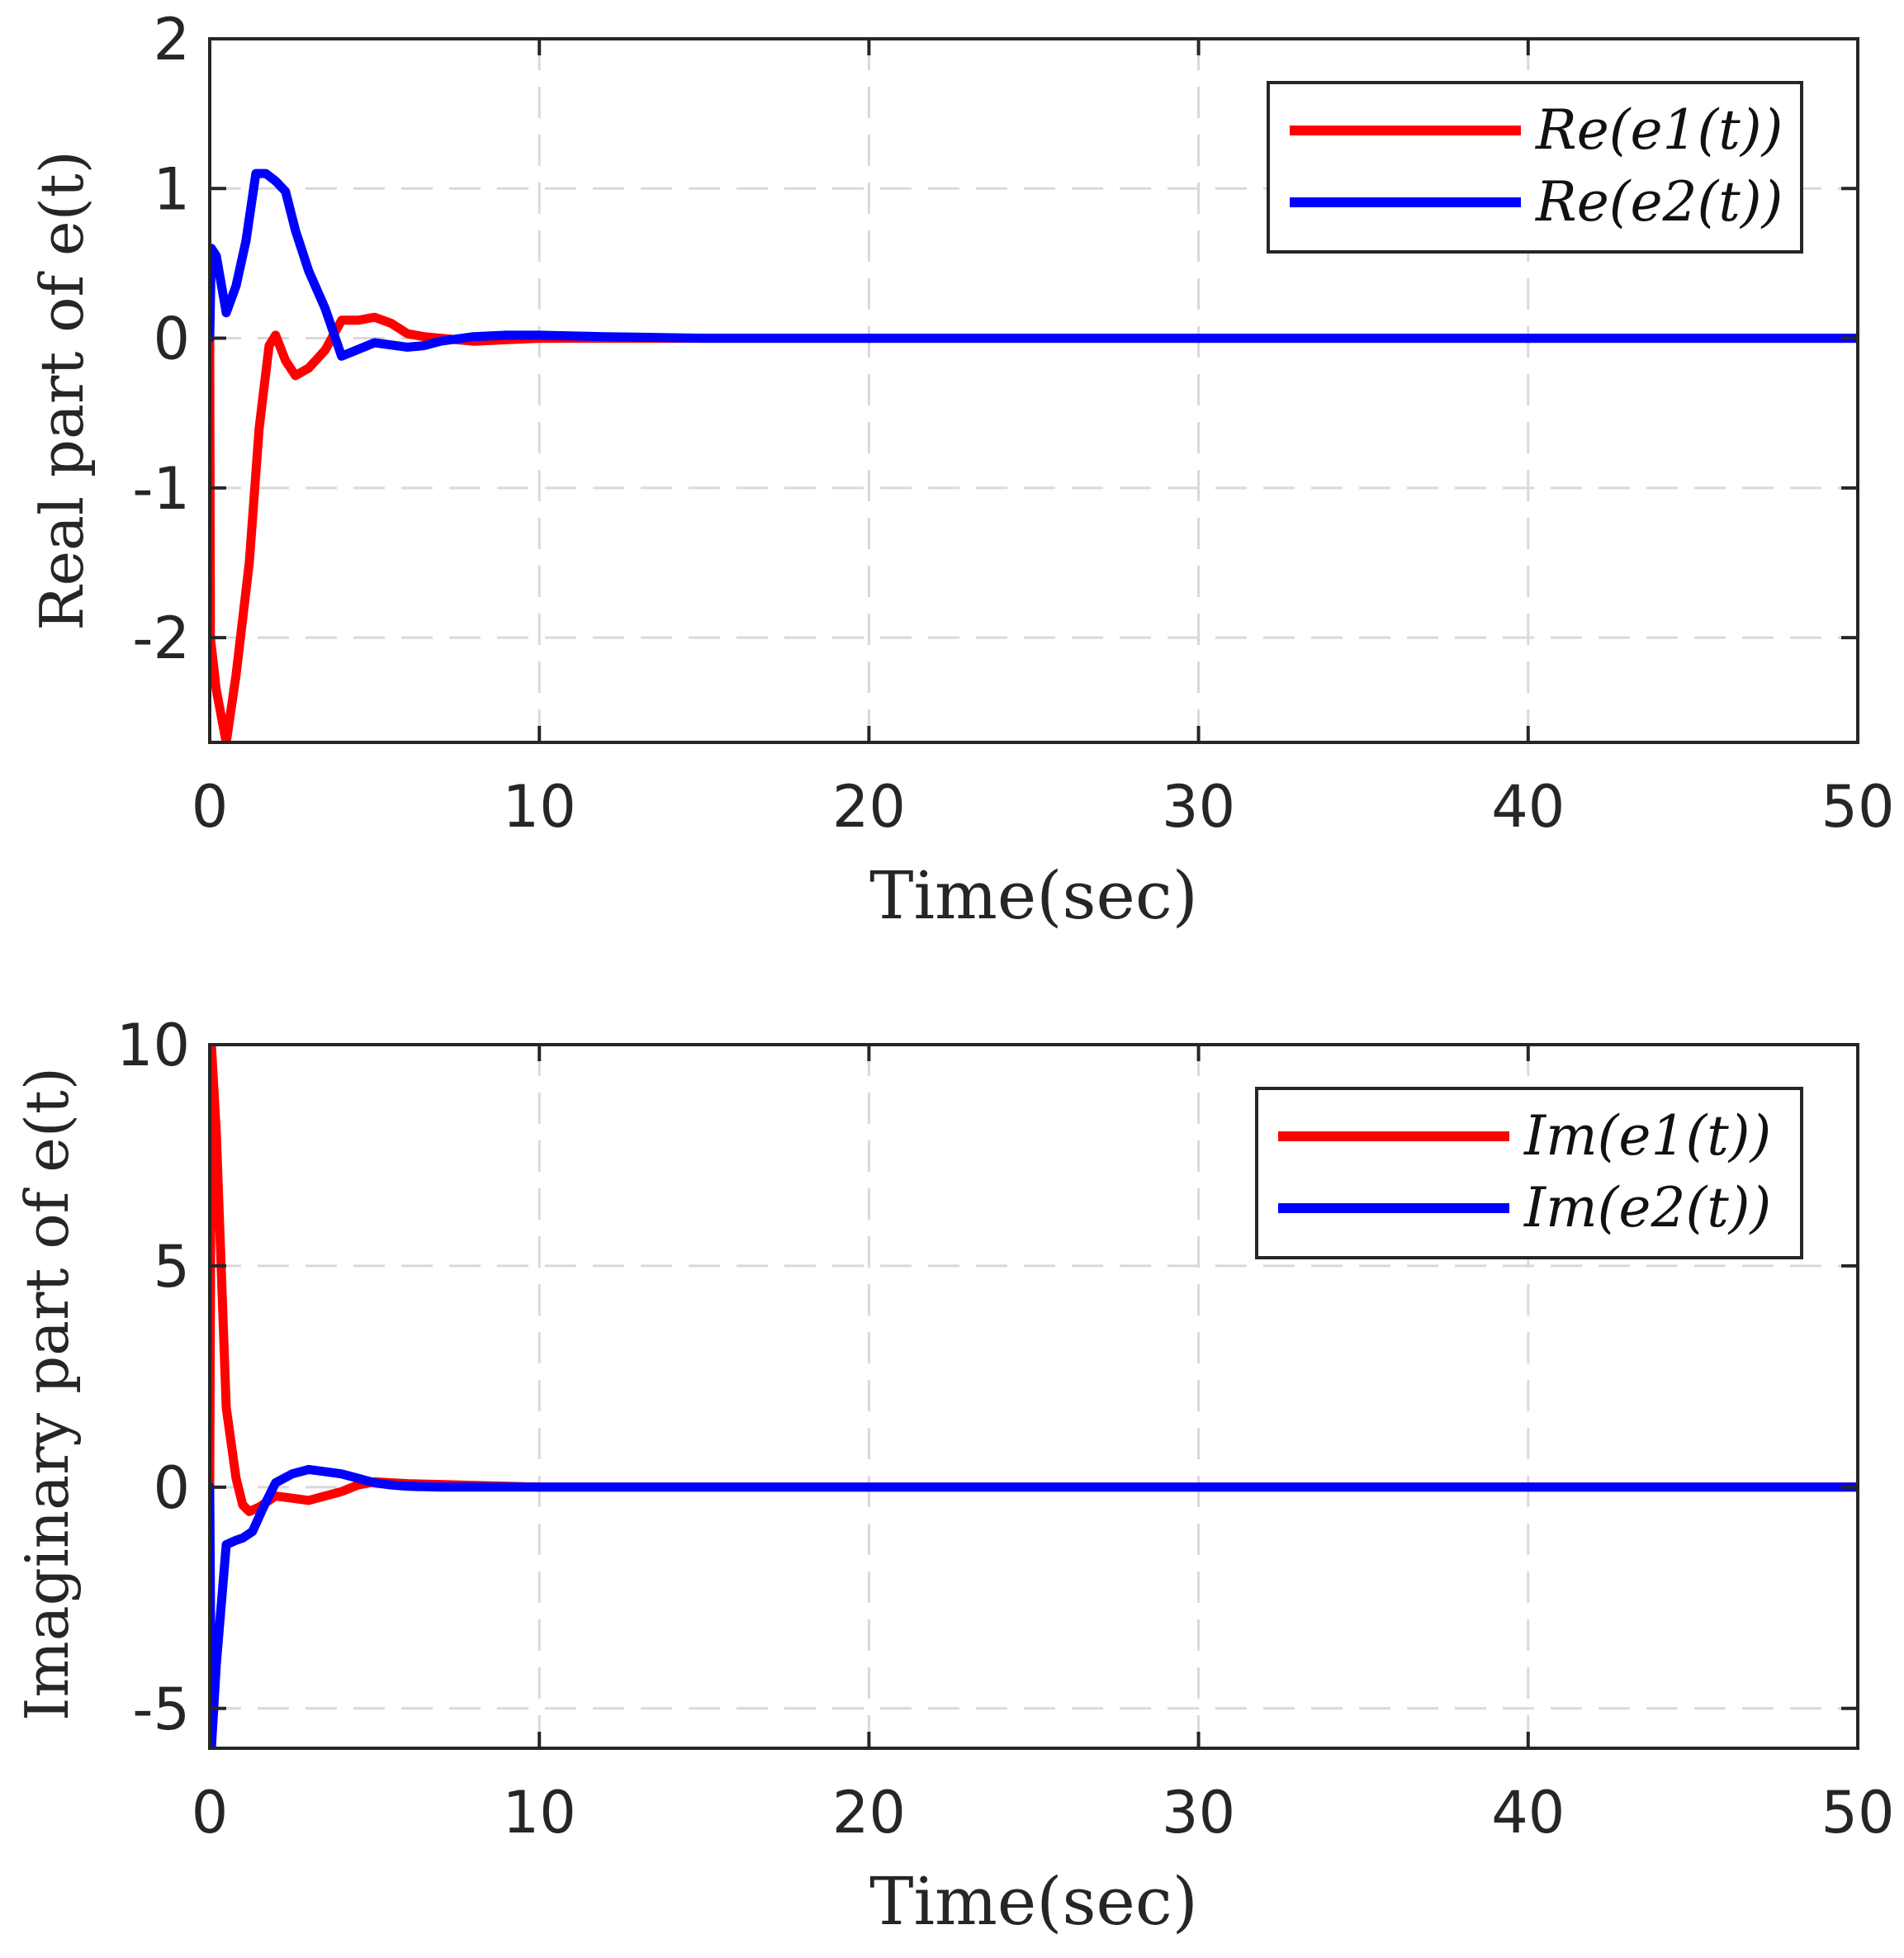 This screenshot has height=1958, width=1904. What do you see at coordinates (62, 390) in the screenshot?
I see `y-axis-label: Real part of e(t)` at bounding box center [62, 390].